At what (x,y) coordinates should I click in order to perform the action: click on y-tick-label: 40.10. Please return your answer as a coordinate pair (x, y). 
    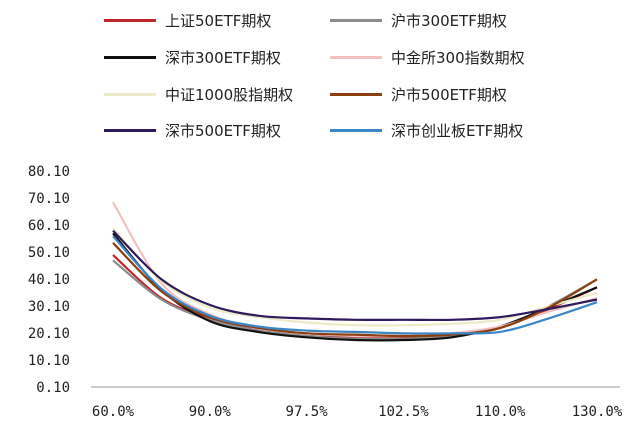
    Looking at the image, I should click on (49, 280).